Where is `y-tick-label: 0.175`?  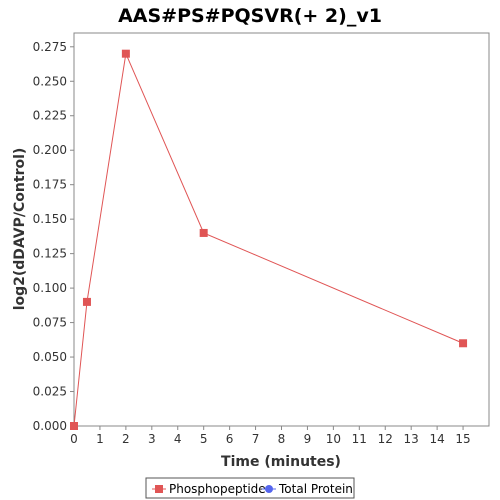 y-tick-label: 0.175 is located at coordinates (50, 185).